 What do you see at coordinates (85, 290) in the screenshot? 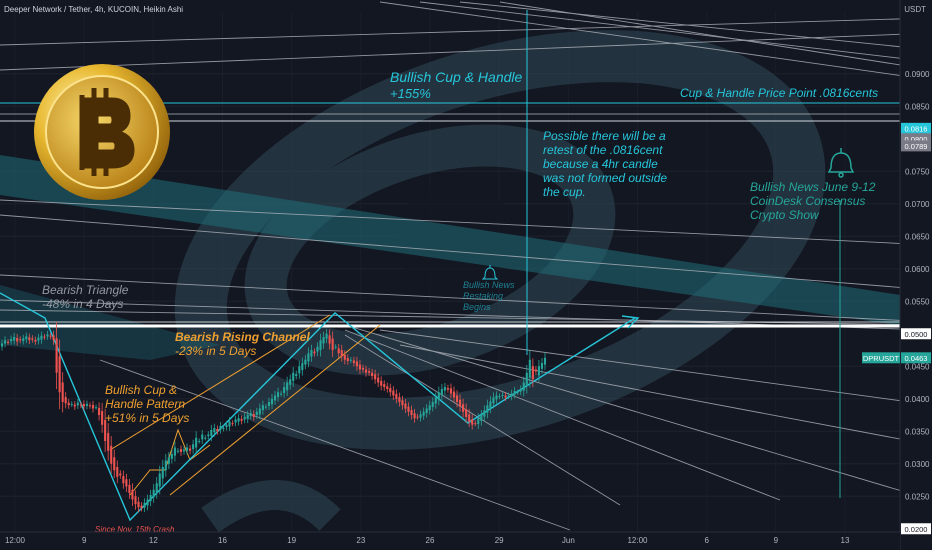
I see `bearish-triangle-title: Bearish Triangle` at bounding box center [85, 290].